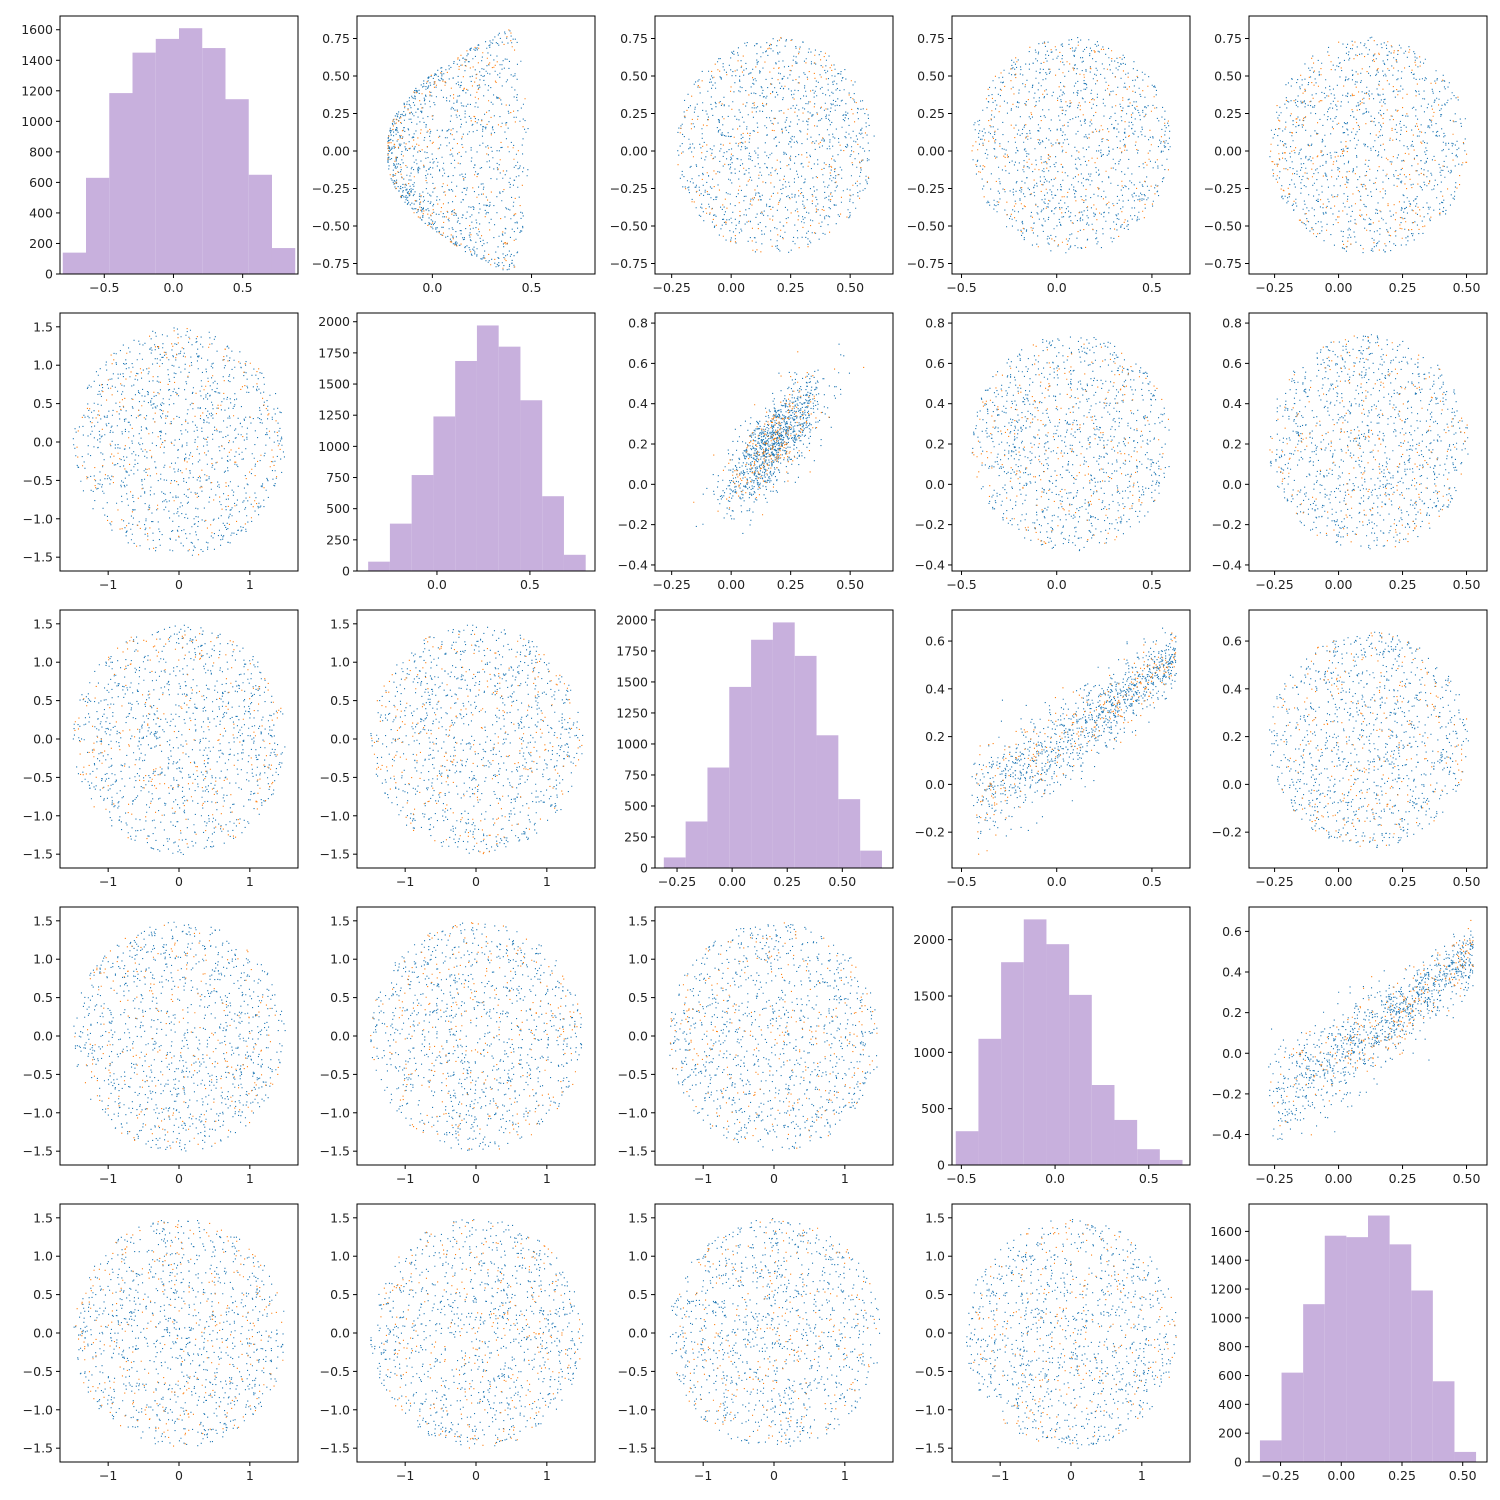  I want to click on scatter-panel-1-4-xtick-label: 0.25, so click(1403, 584).